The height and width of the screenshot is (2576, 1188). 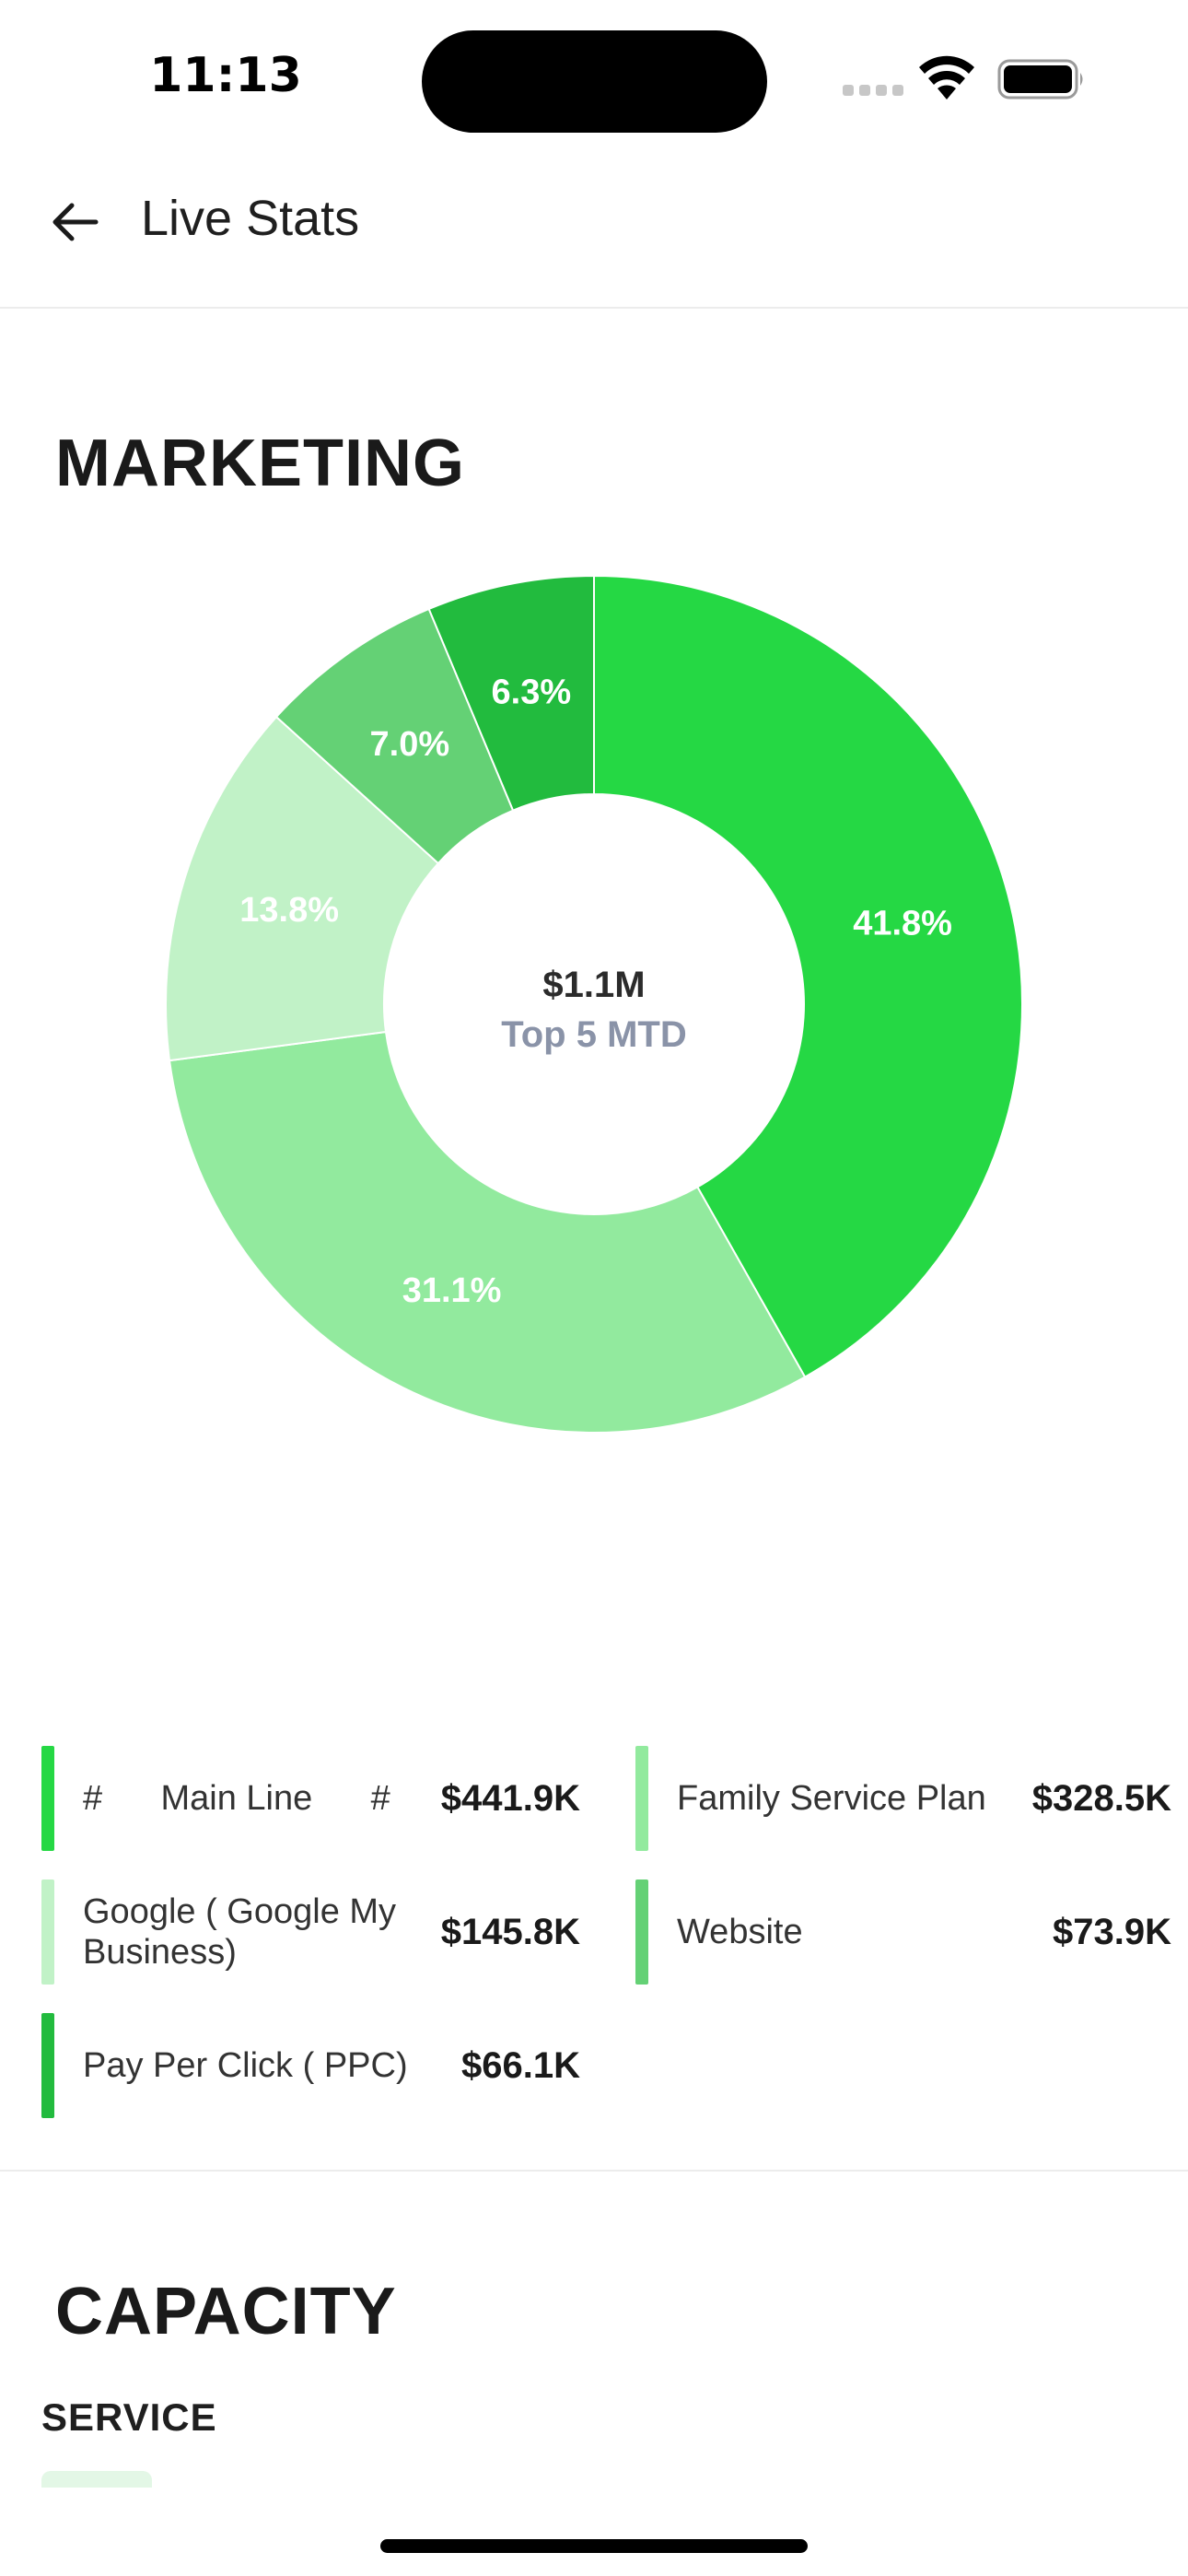 What do you see at coordinates (594, 2546) in the screenshot?
I see `home-indicator` at bounding box center [594, 2546].